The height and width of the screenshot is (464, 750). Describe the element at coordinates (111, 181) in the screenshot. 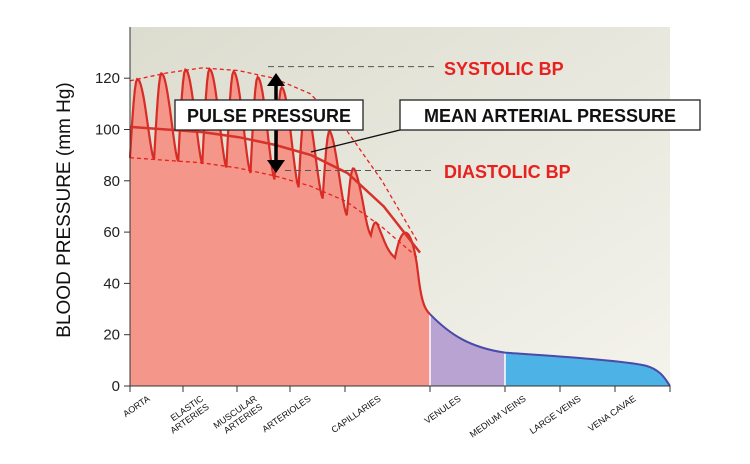

I see `y-tick-label: 80` at that location.